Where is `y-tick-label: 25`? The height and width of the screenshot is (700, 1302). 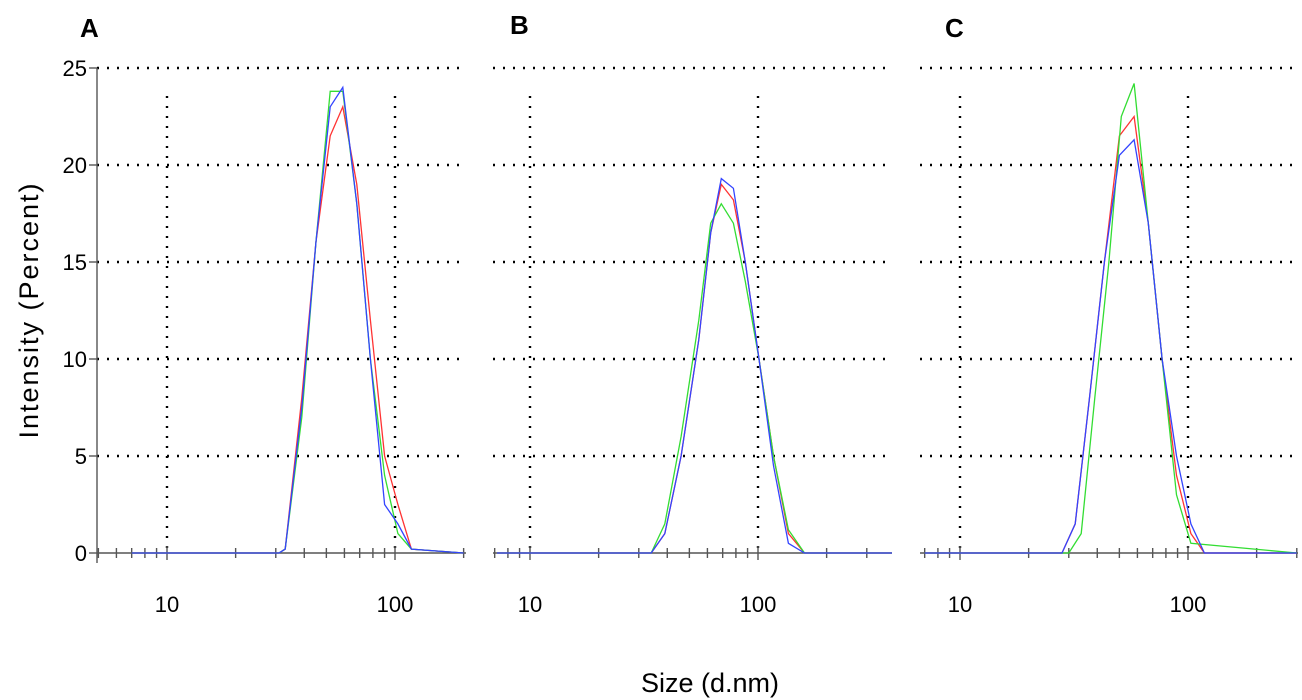 y-tick-label: 25 is located at coordinates (75, 68).